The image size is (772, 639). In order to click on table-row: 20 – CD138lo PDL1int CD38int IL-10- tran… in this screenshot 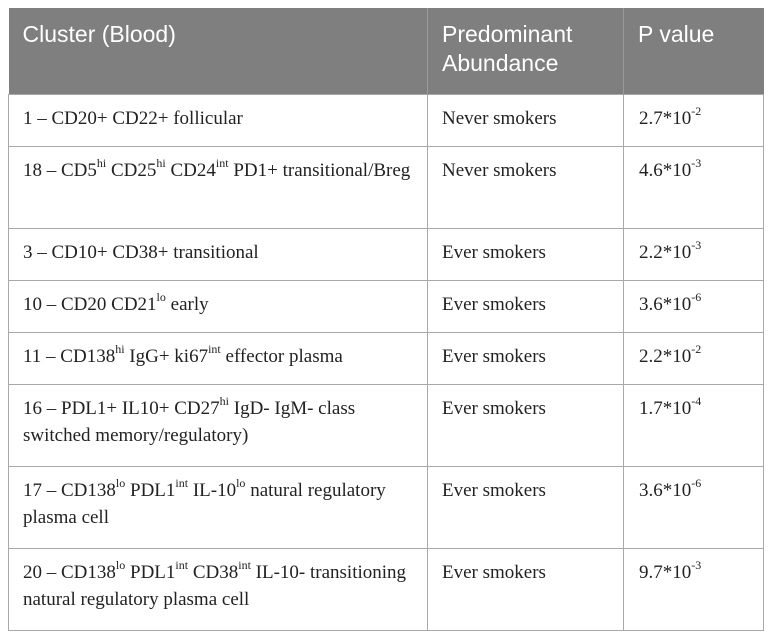, I will do `click(386, 589)`.